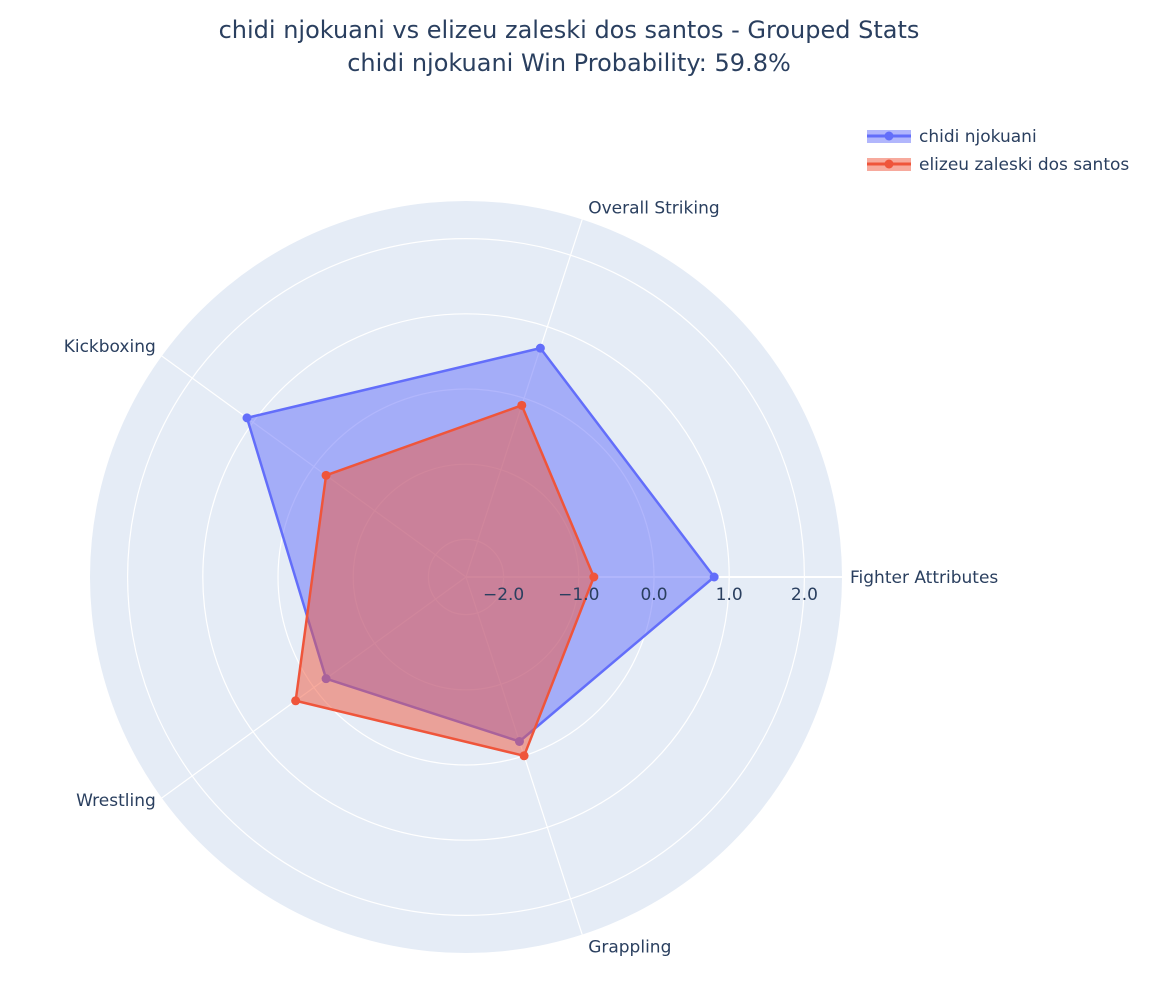 The width and height of the screenshot is (1168, 996). I want to click on legend-label: elizeu zaleski dos santos, so click(1024, 165).